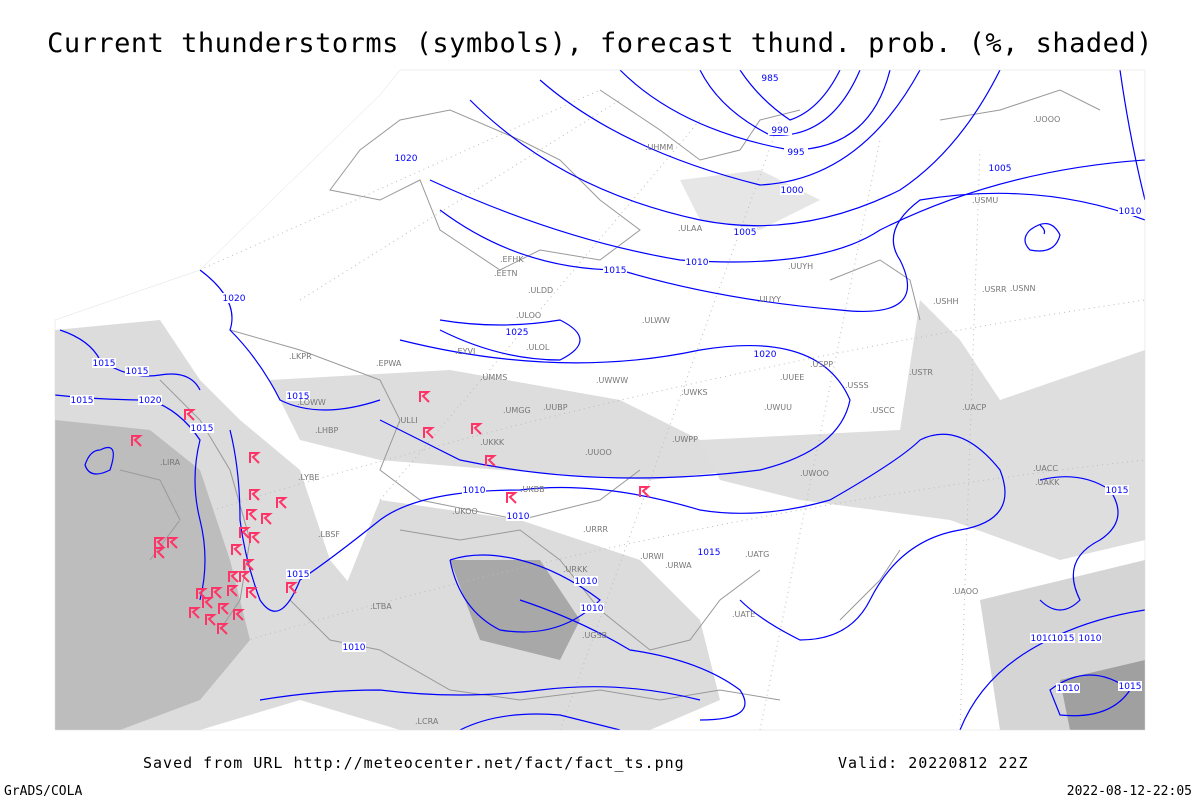 The image size is (1200, 800). Describe the element at coordinates (465, 511) in the screenshot. I see `station-label: .UKOO` at that location.